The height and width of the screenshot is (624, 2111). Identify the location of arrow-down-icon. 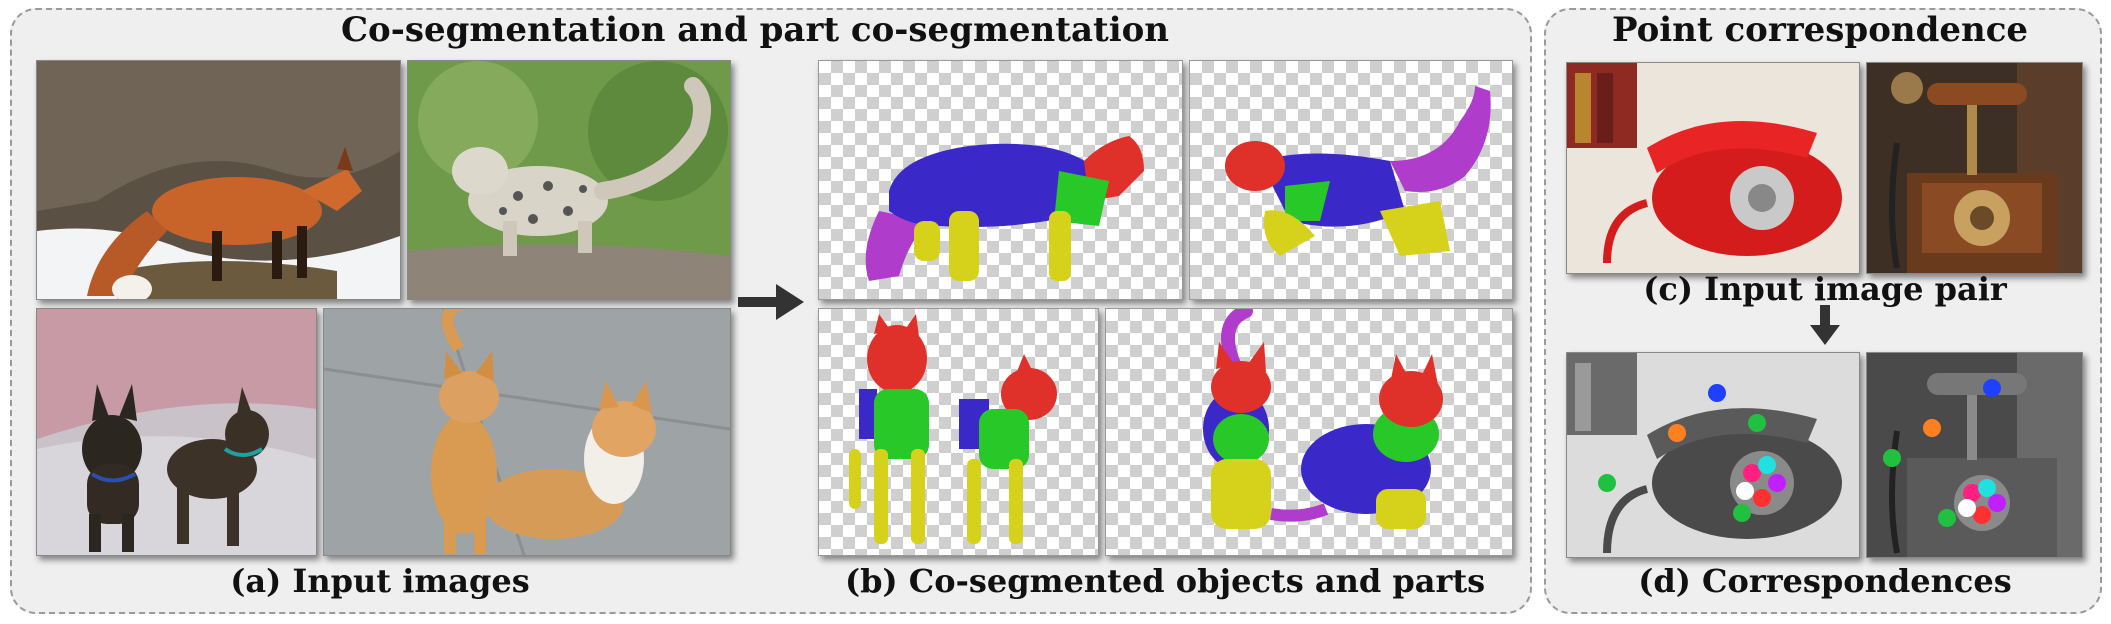
(1825, 325).